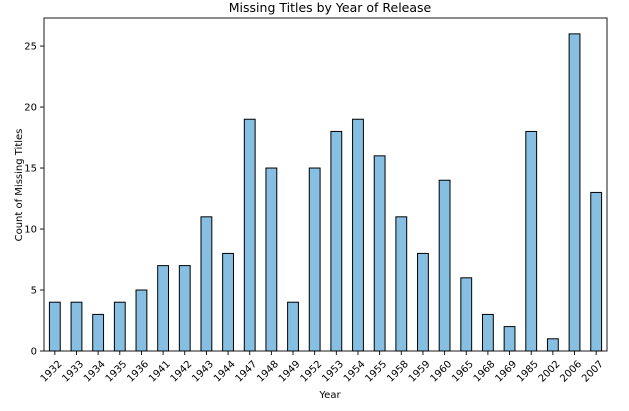 The height and width of the screenshot is (411, 629). Describe the element at coordinates (329, 395) in the screenshot. I see `x-axis-label: Year` at that location.